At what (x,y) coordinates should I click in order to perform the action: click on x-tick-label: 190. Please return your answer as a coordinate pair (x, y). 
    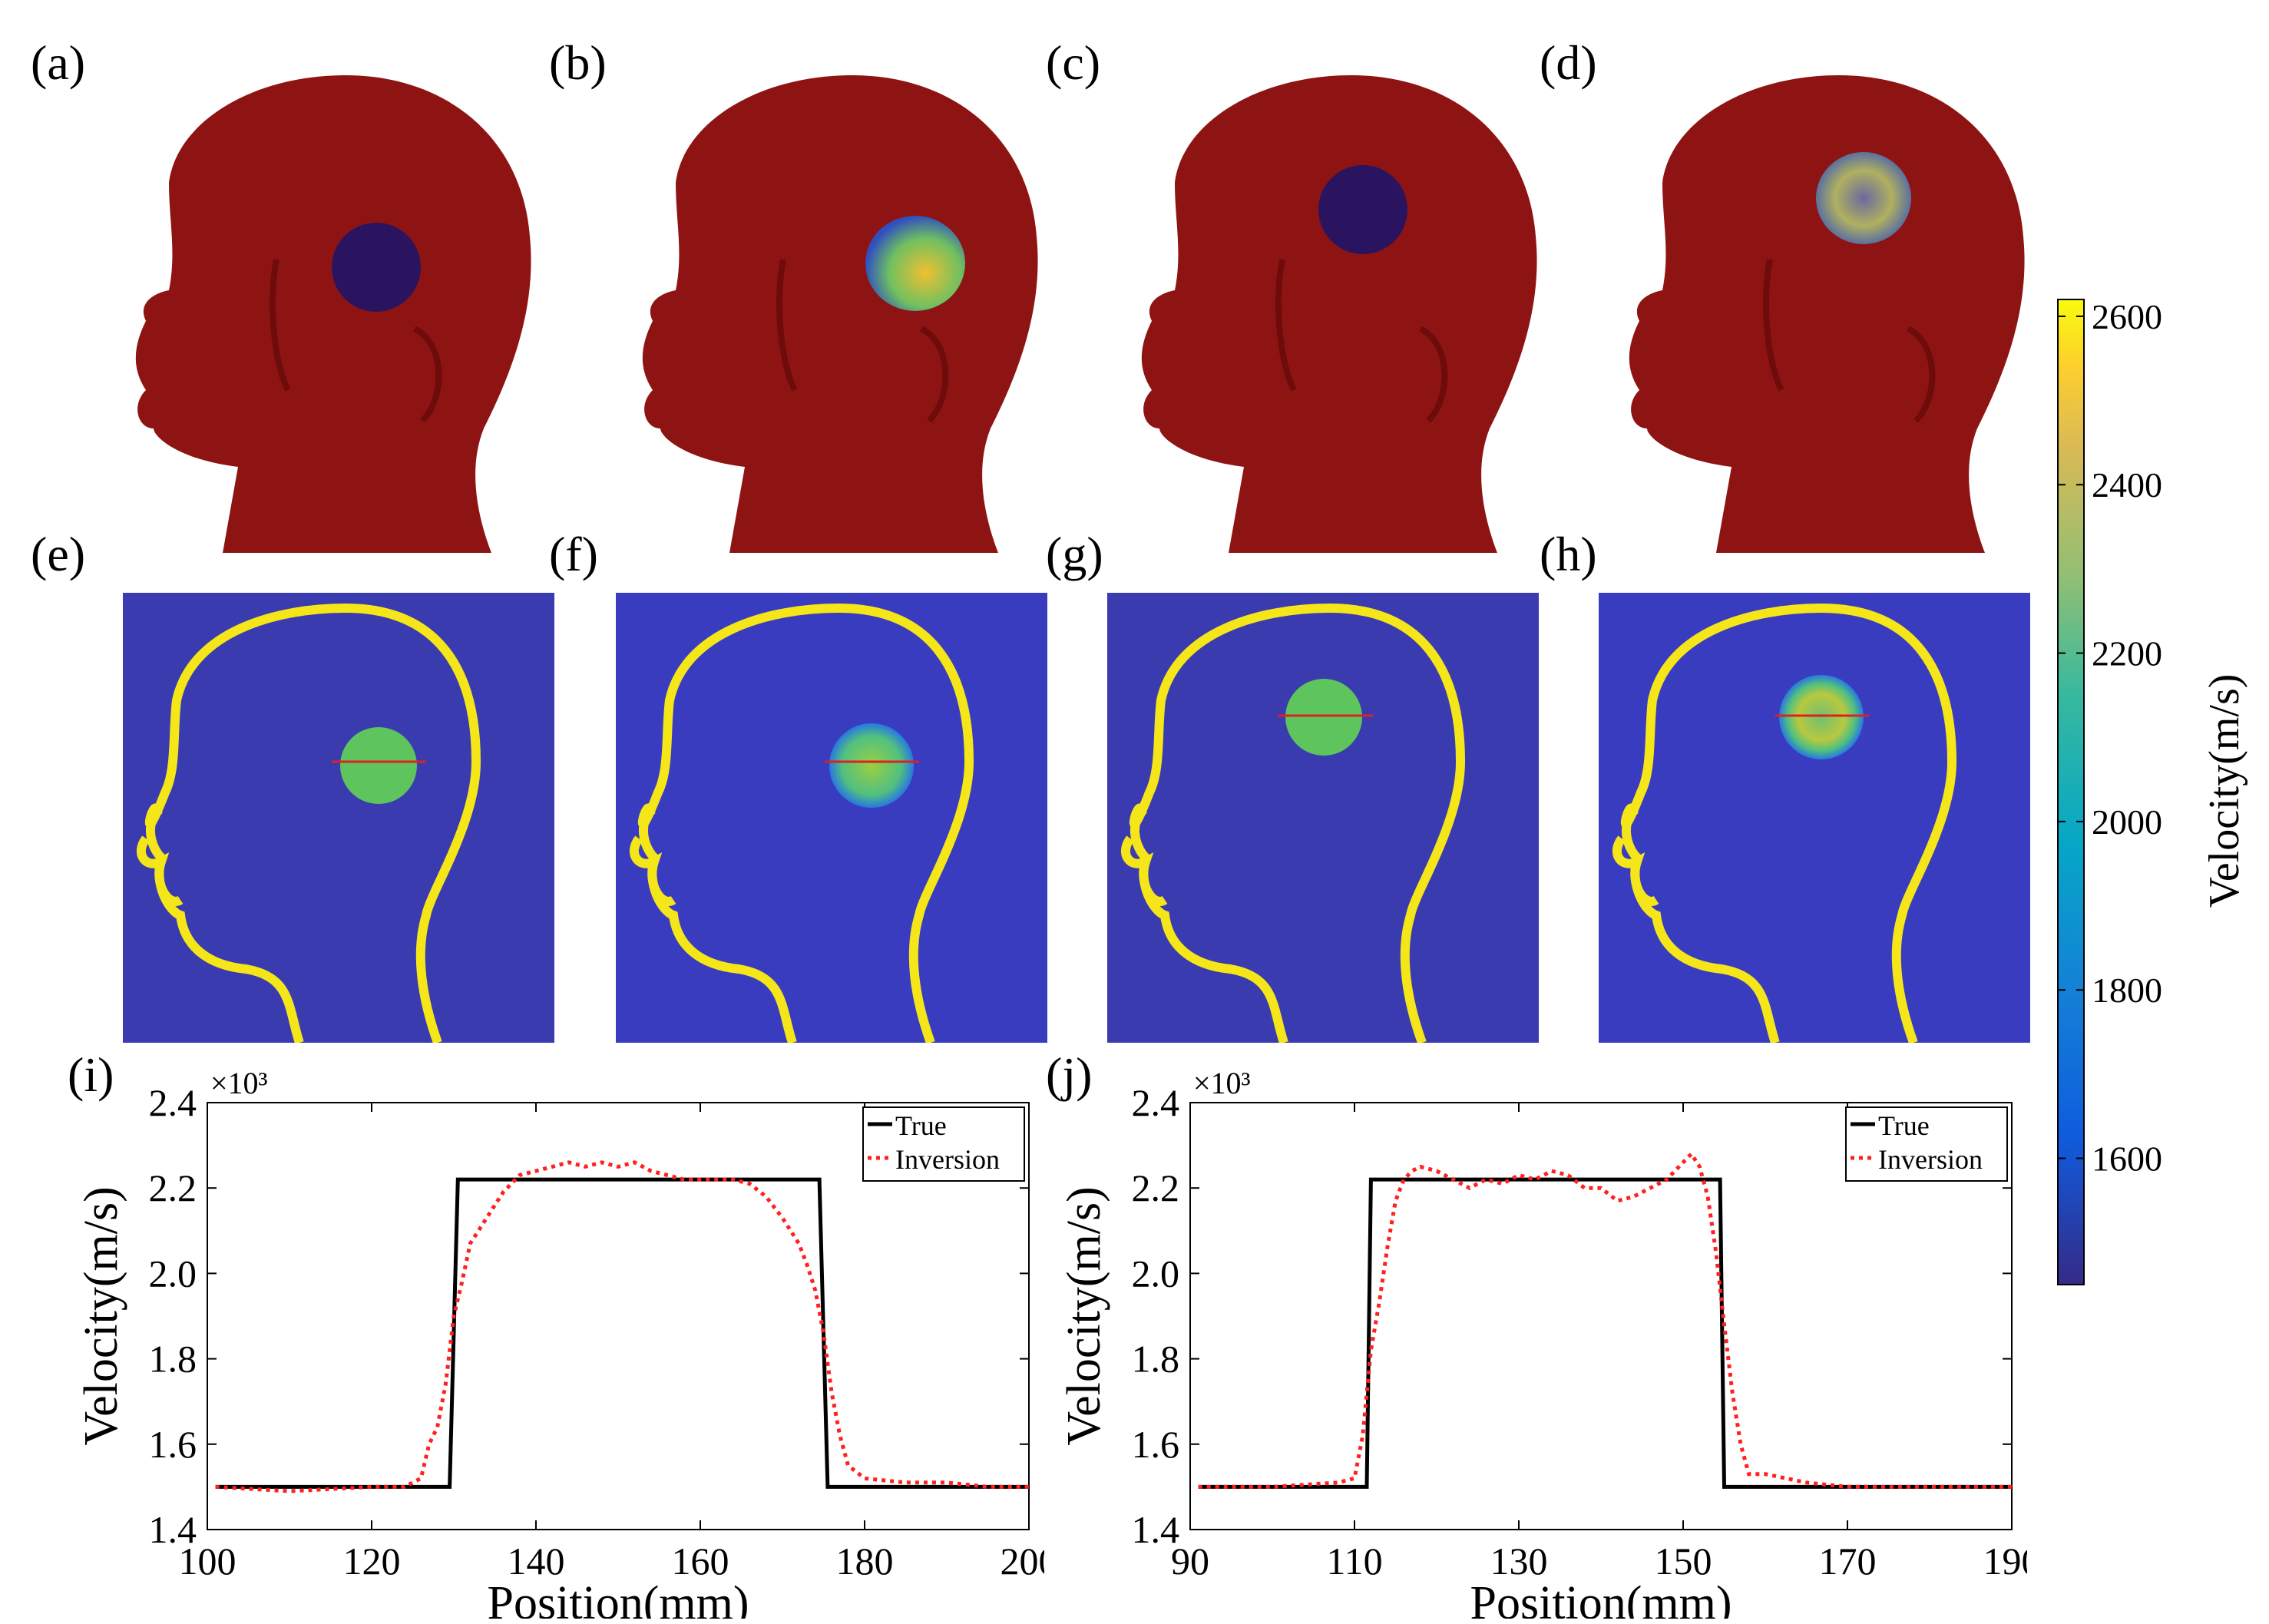
    Looking at the image, I should click on (2005, 1561).